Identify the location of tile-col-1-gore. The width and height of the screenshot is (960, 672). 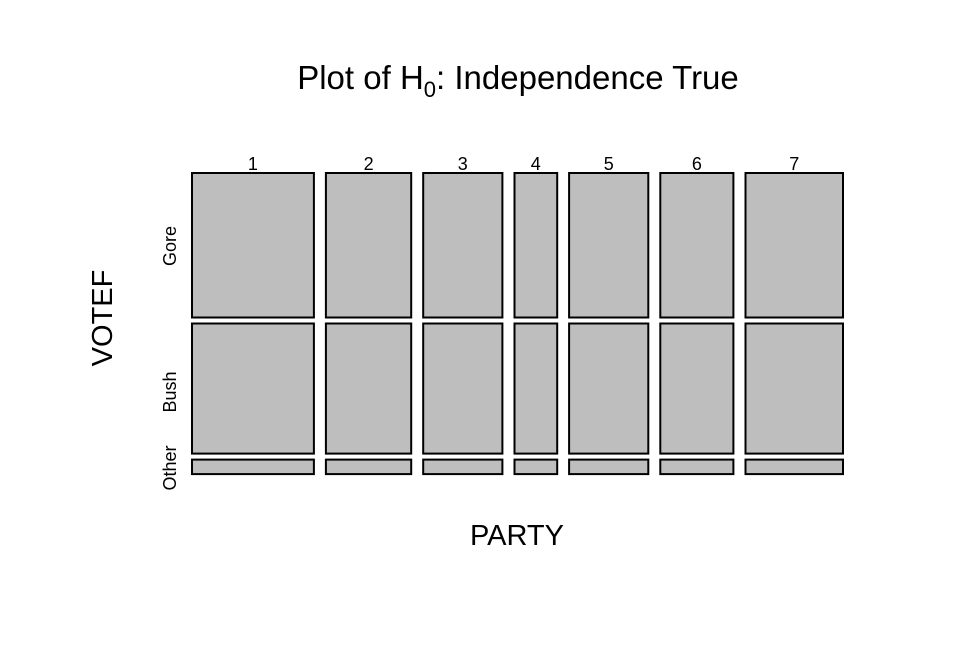
(253, 245).